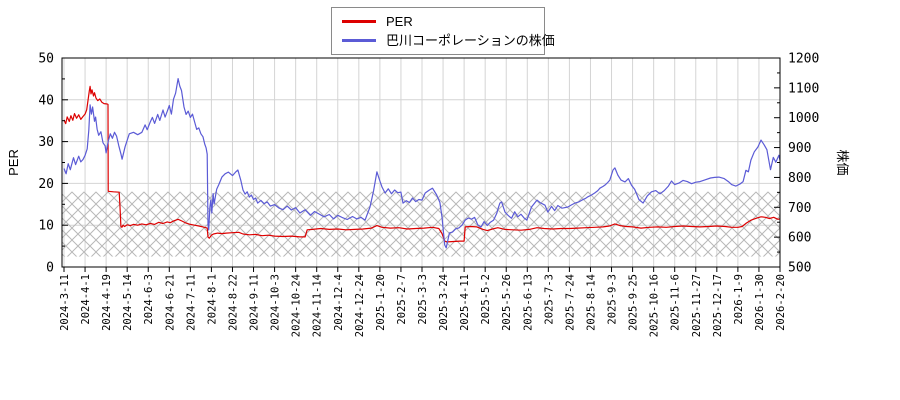  I want to click on svg-text: 2025-1-20, so click(381, 302).